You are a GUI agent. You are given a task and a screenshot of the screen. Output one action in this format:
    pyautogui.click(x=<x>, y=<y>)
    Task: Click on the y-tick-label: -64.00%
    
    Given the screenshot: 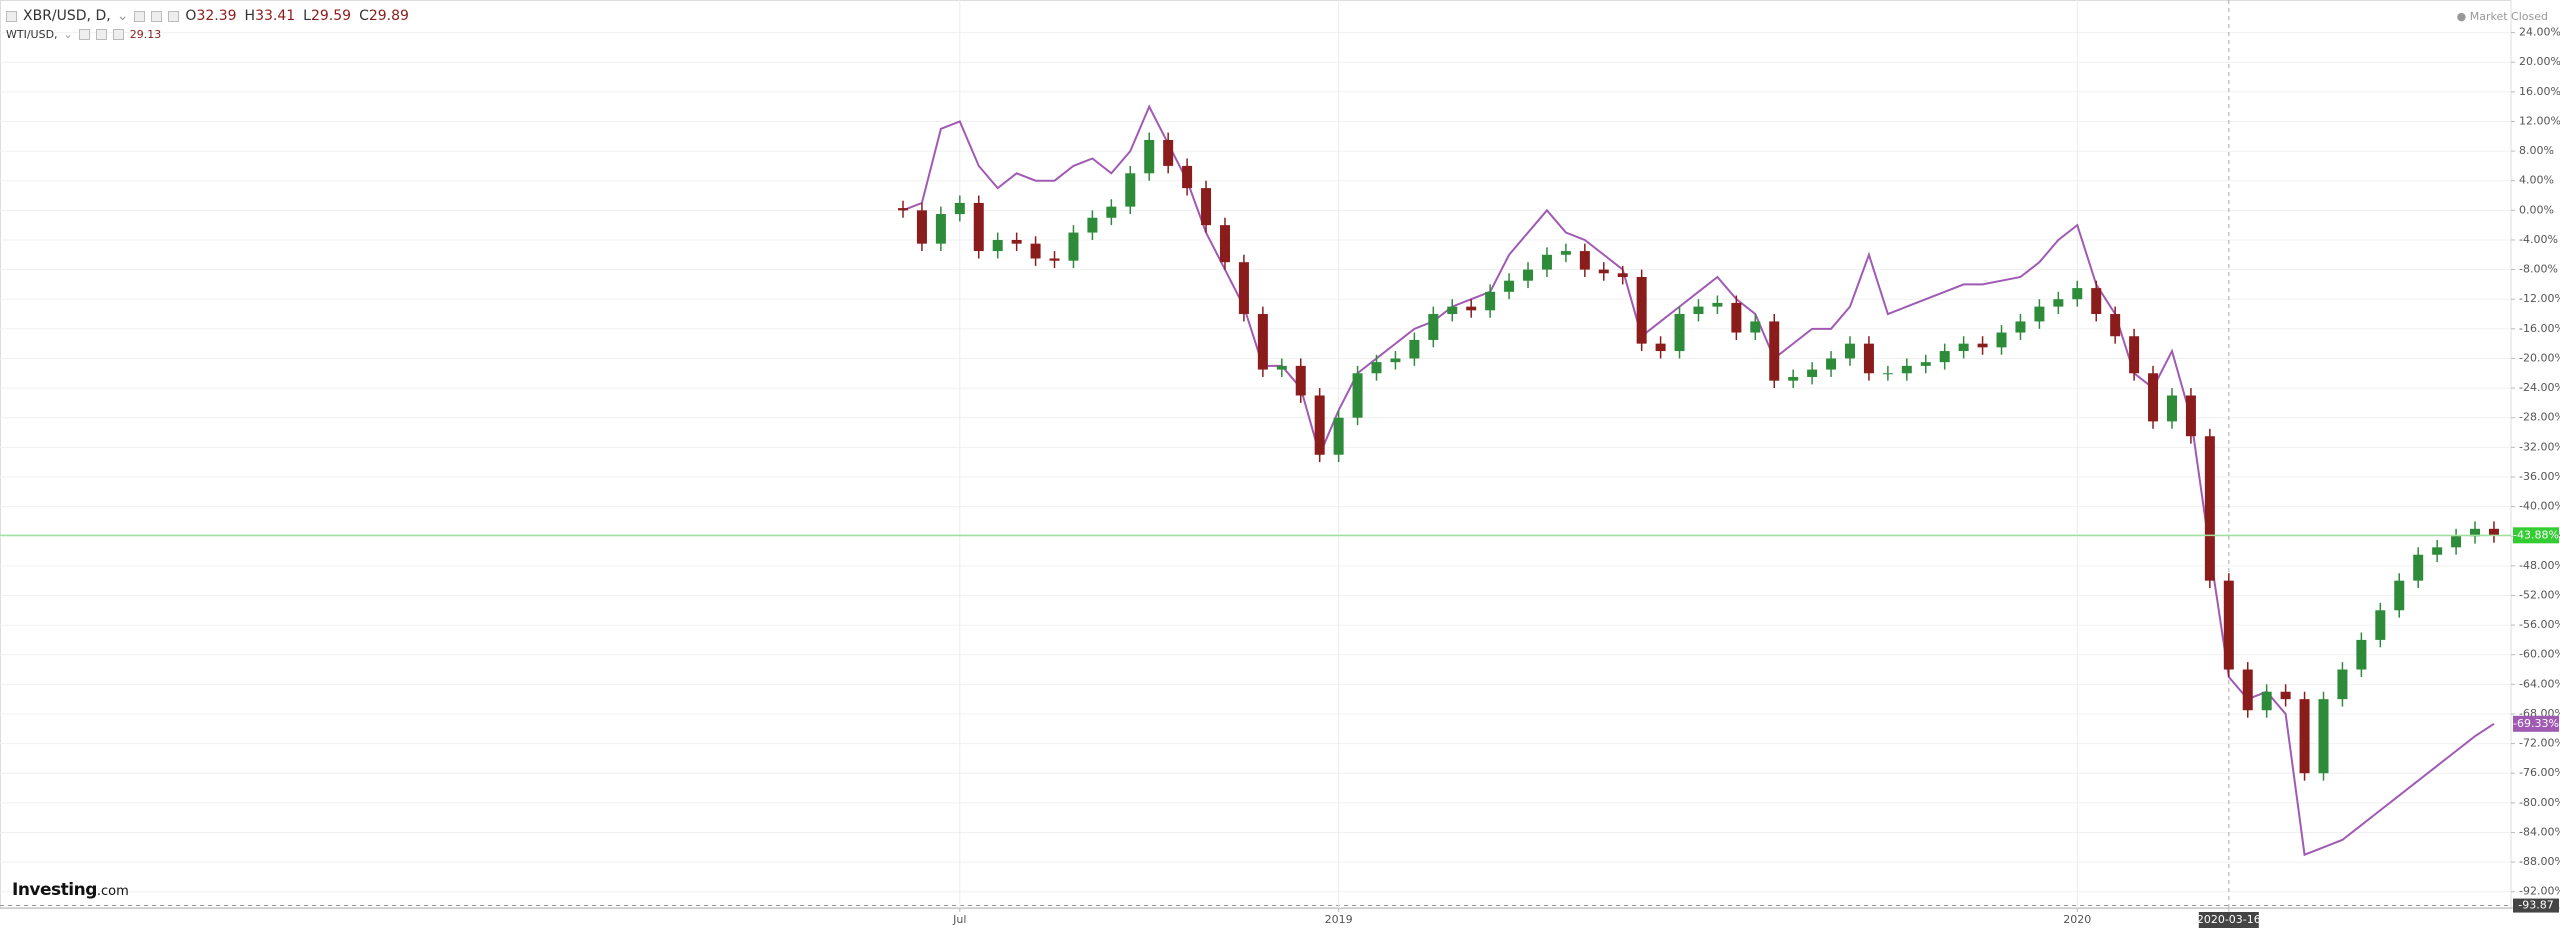 What is the action you would take?
    pyautogui.click(x=2539, y=683)
    